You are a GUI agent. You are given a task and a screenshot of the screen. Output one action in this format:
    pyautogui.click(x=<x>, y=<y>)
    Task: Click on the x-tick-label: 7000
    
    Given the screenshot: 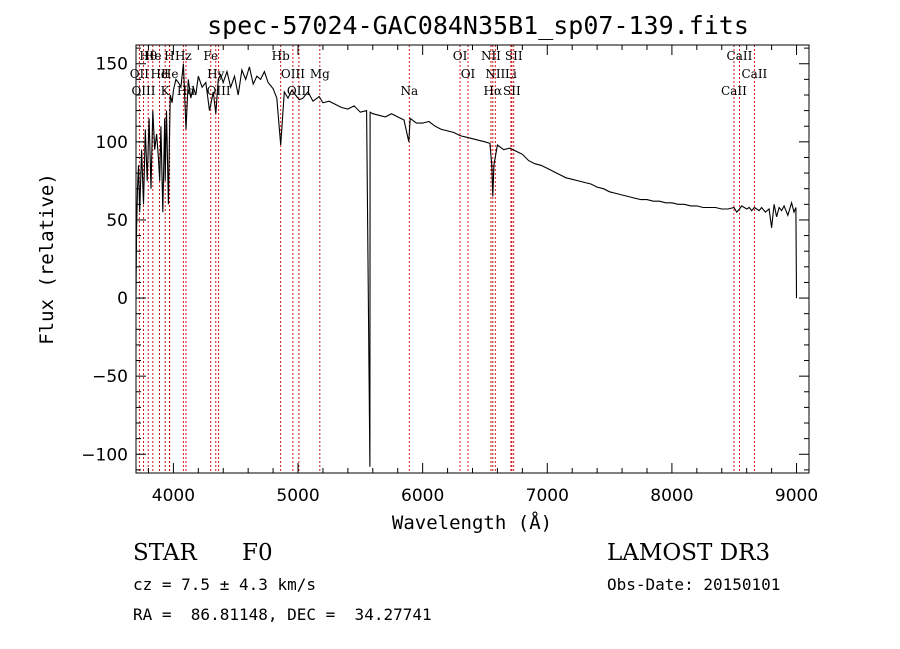 What is the action you would take?
    pyautogui.click(x=547, y=496)
    